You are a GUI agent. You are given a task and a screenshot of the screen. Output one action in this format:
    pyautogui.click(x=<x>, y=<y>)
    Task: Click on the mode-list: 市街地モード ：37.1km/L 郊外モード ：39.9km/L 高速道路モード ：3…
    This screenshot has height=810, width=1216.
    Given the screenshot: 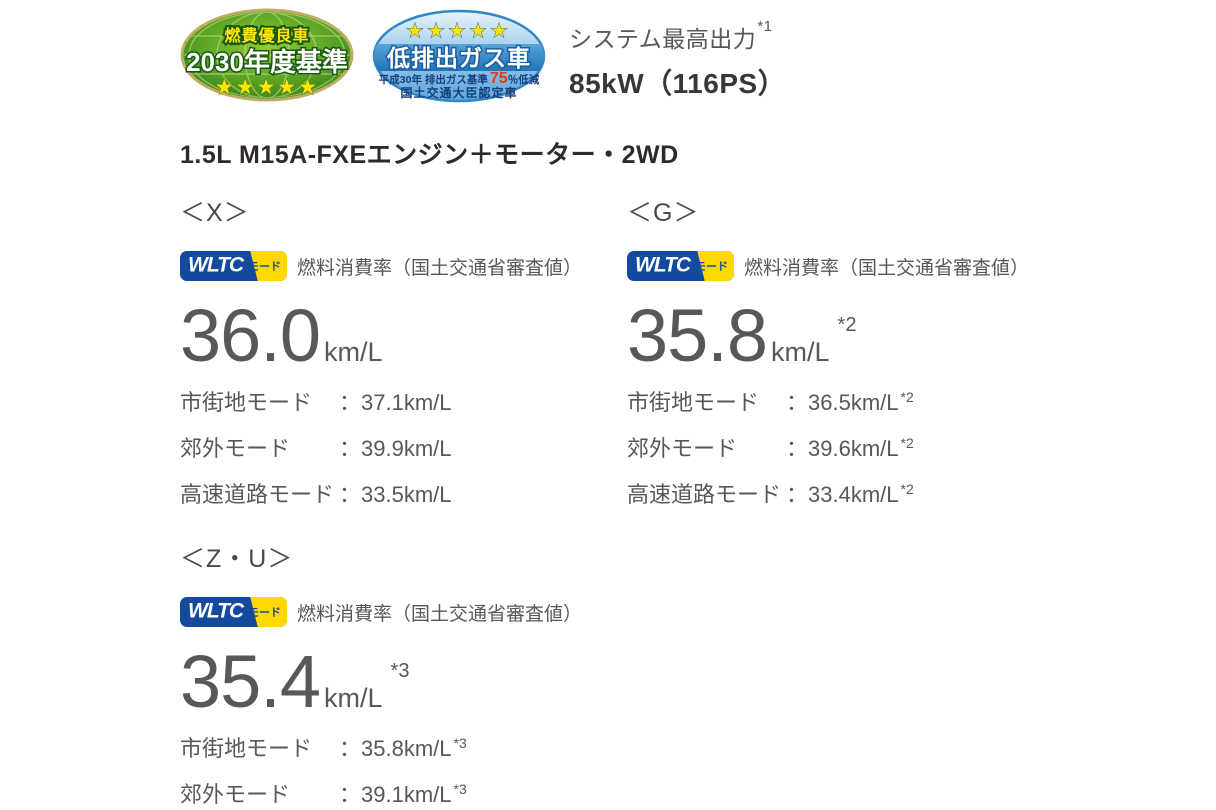 What is the action you would take?
    pyautogui.click(x=403, y=450)
    